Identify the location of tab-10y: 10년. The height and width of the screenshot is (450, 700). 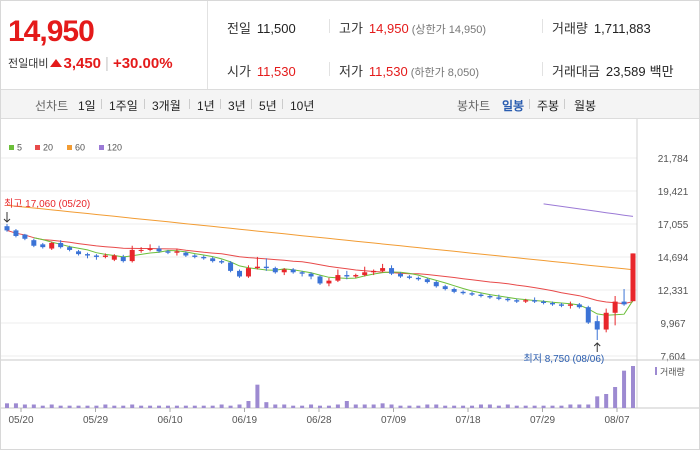
(302, 106).